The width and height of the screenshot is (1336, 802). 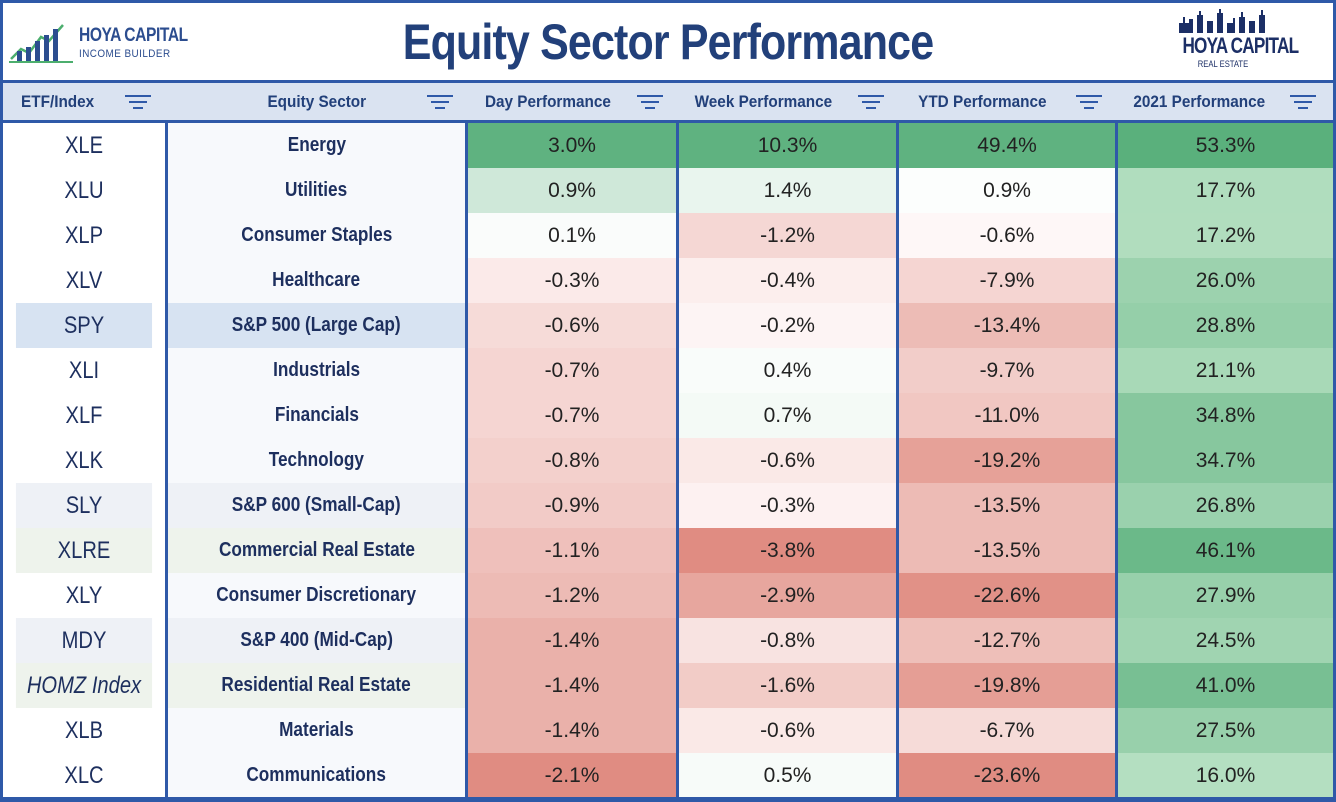 What do you see at coordinates (1225, 235) in the screenshot?
I see `performance-2021-cell: 17.2%` at bounding box center [1225, 235].